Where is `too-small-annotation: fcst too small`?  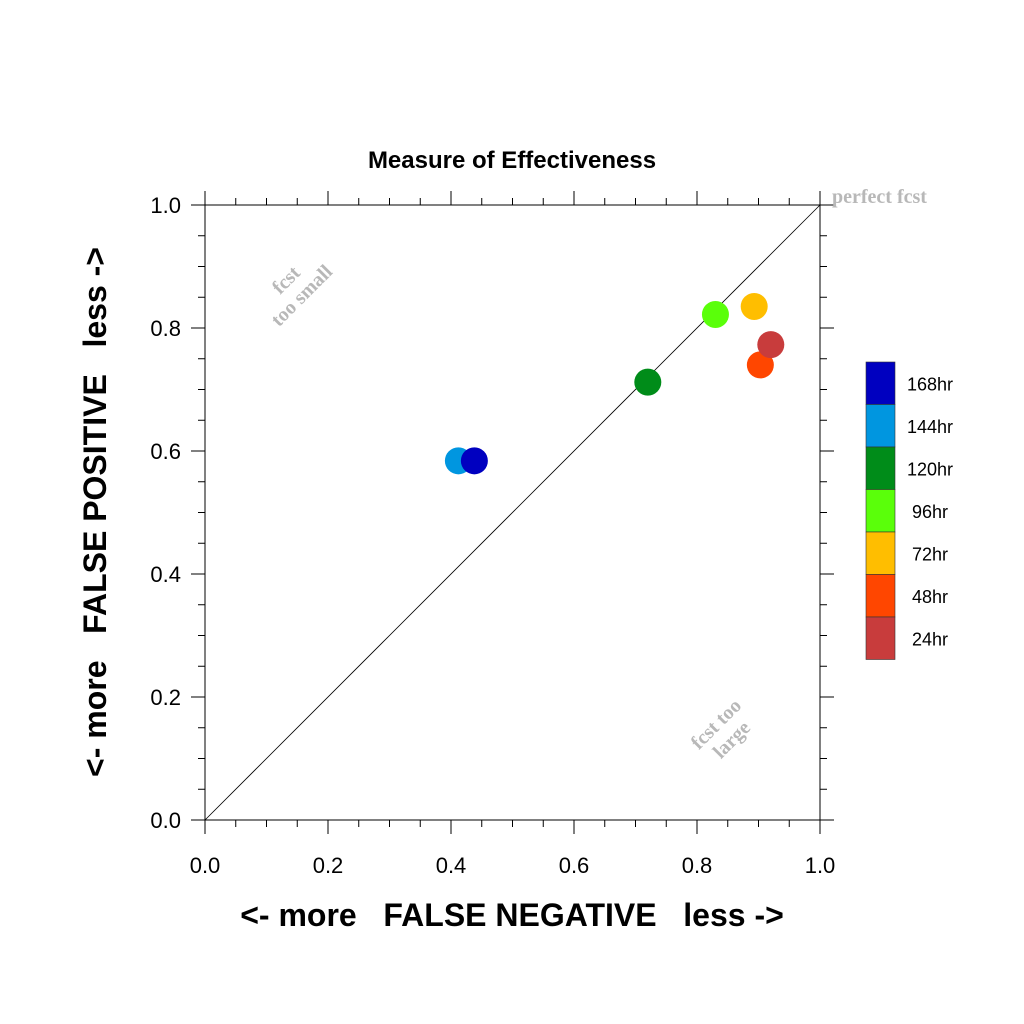 too-small-annotation: fcst too small is located at coordinates (302, 296).